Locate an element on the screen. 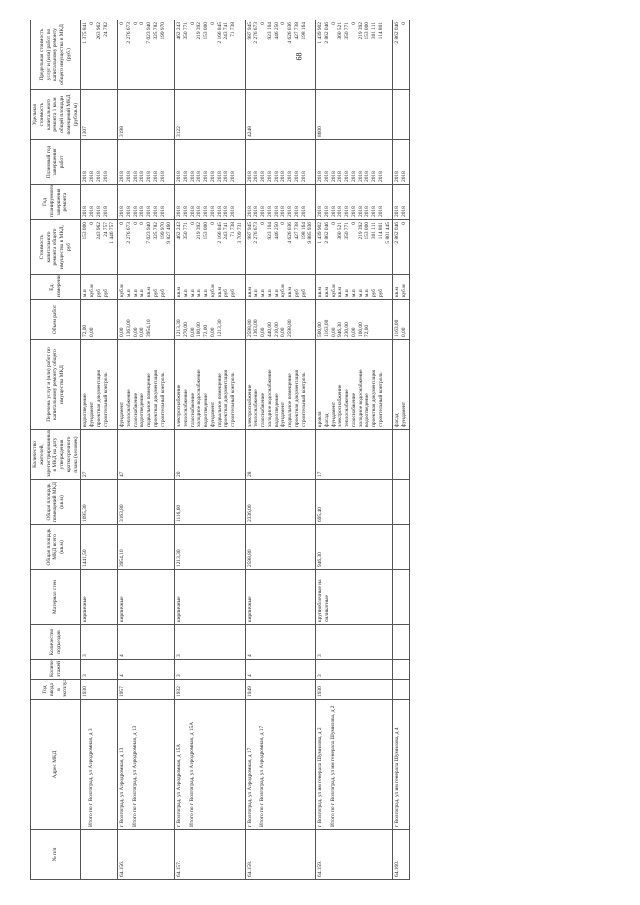 Image resolution: width=640 pixels, height=905 pixels. cell-year: 1957 is located at coordinates (146, 689).